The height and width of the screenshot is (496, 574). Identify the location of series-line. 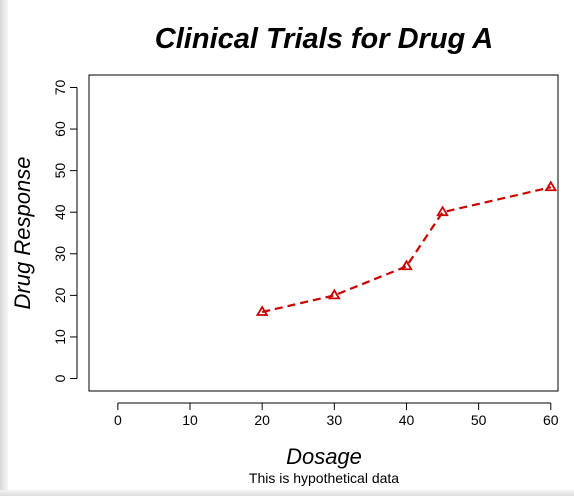
(406, 250).